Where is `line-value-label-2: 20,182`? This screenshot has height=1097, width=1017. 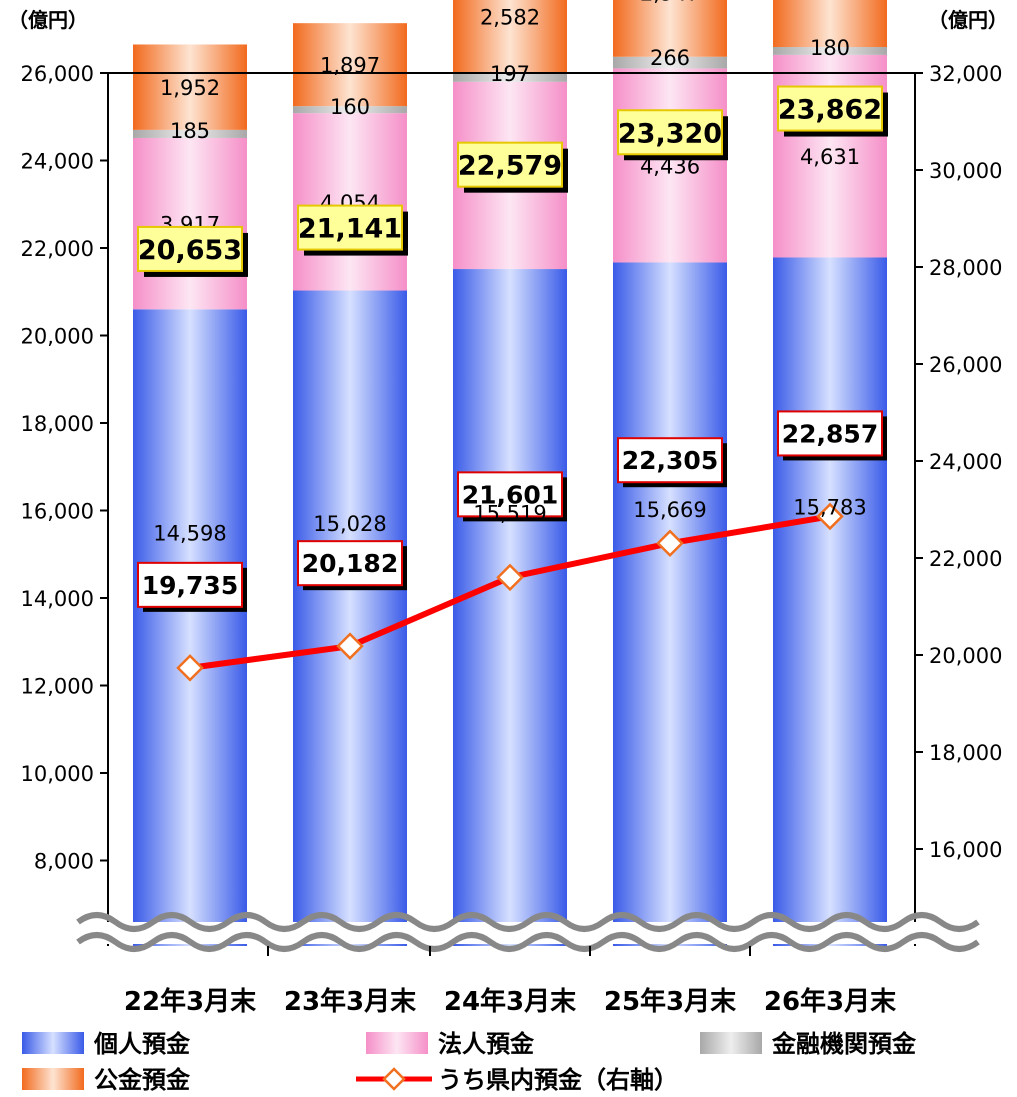 line-value-label-2: 20,182 is located at coordinates (350, 563).